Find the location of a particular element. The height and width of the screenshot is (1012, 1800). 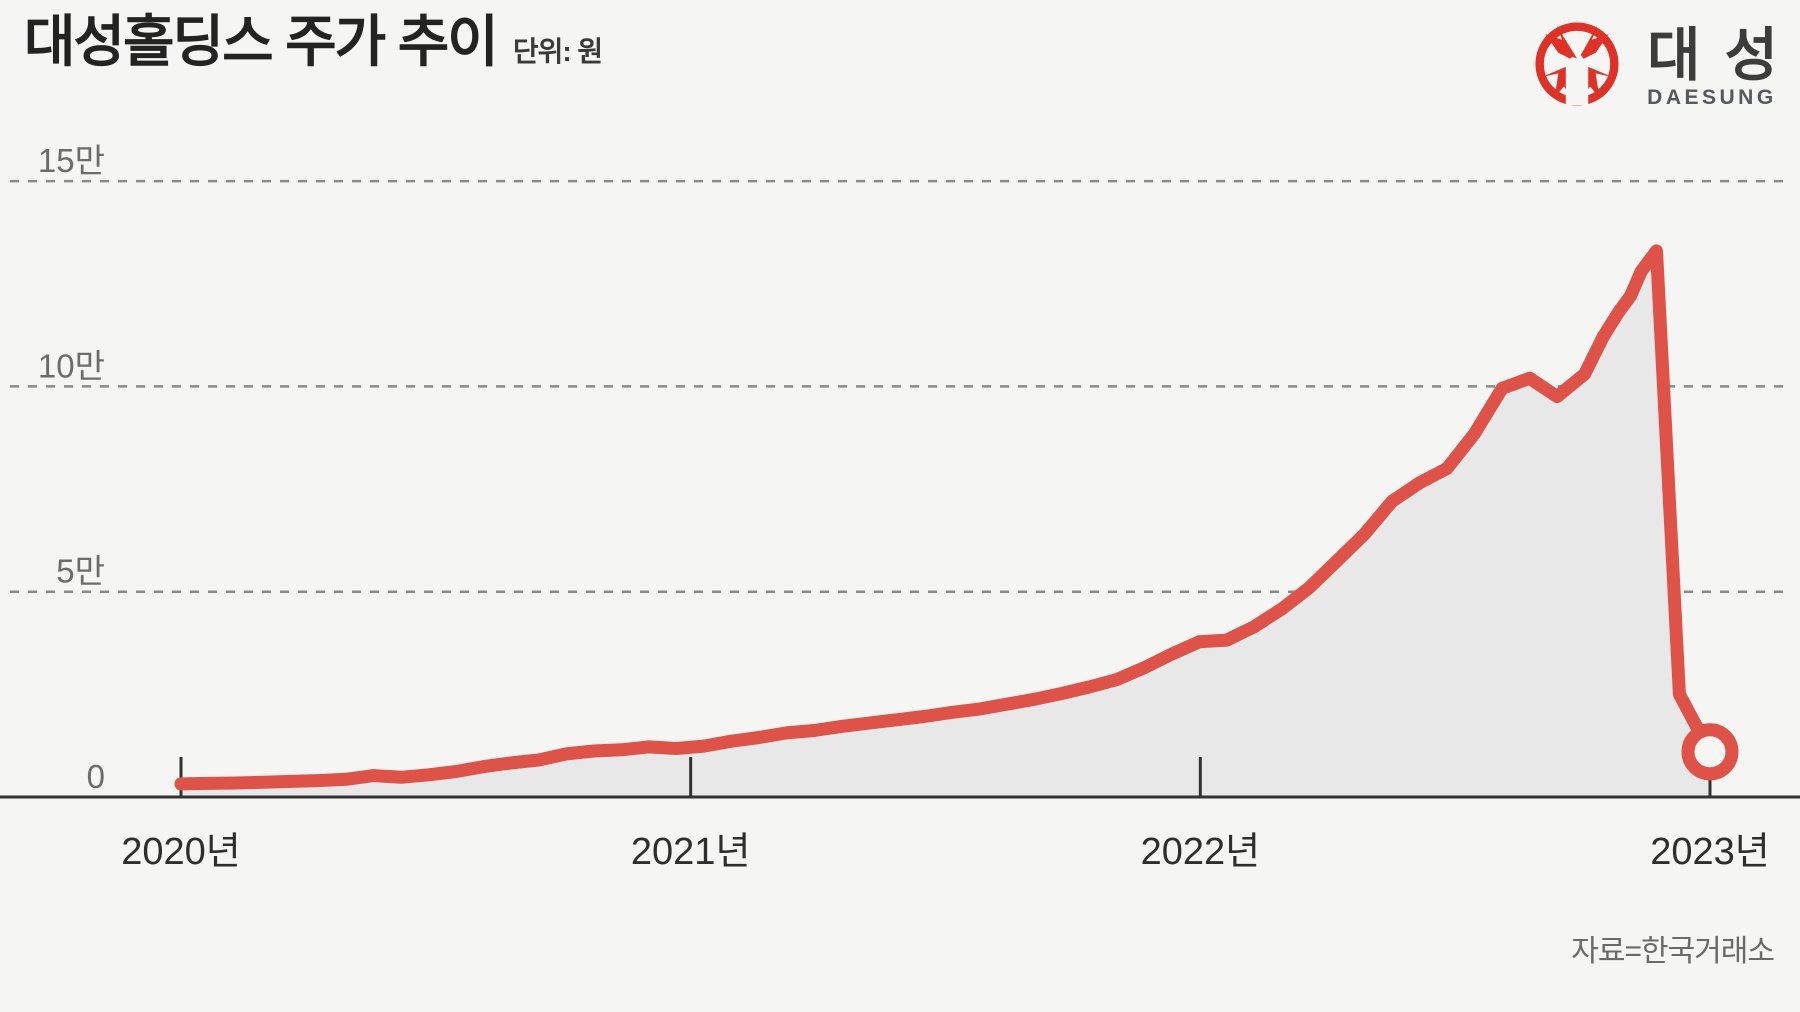

x-axis-labels-group: 2020년 2021년 2022년 2023년 is located at coordinates (945, 852).